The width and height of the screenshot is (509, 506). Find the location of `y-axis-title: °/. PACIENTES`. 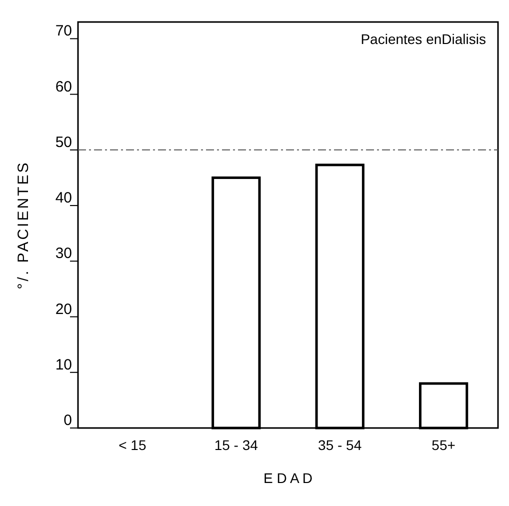

y-axis-title: °/. PACIENTES is located at coordinates (23, 225).